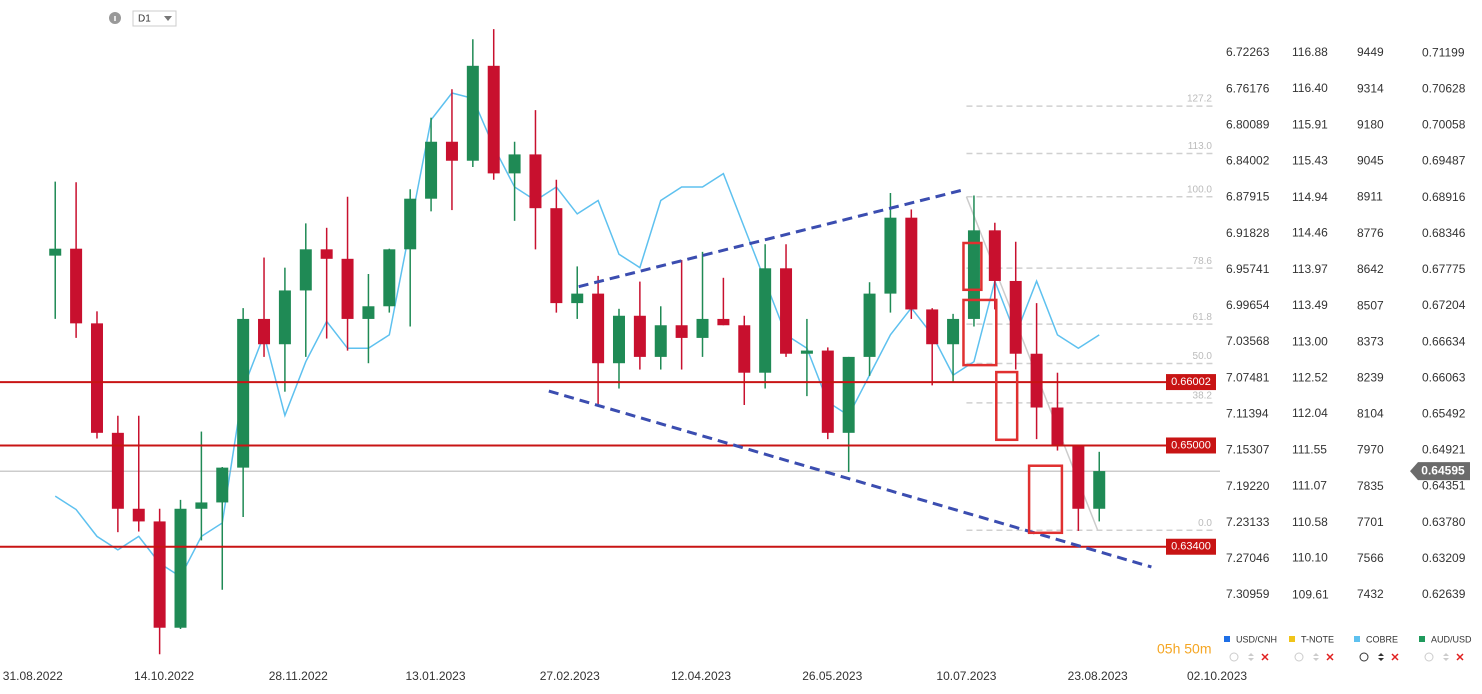  What do you see at coordinates (1310, 160) in the screenshot?
I see `y-tick-label: 115.43` at bounding box center [1310, 160].